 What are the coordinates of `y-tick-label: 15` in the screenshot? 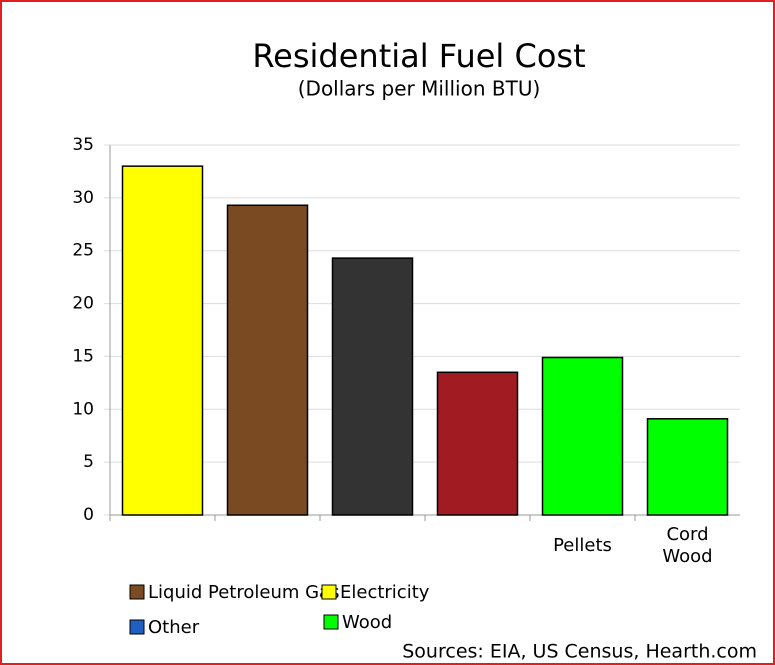 It's located at (83, 356).